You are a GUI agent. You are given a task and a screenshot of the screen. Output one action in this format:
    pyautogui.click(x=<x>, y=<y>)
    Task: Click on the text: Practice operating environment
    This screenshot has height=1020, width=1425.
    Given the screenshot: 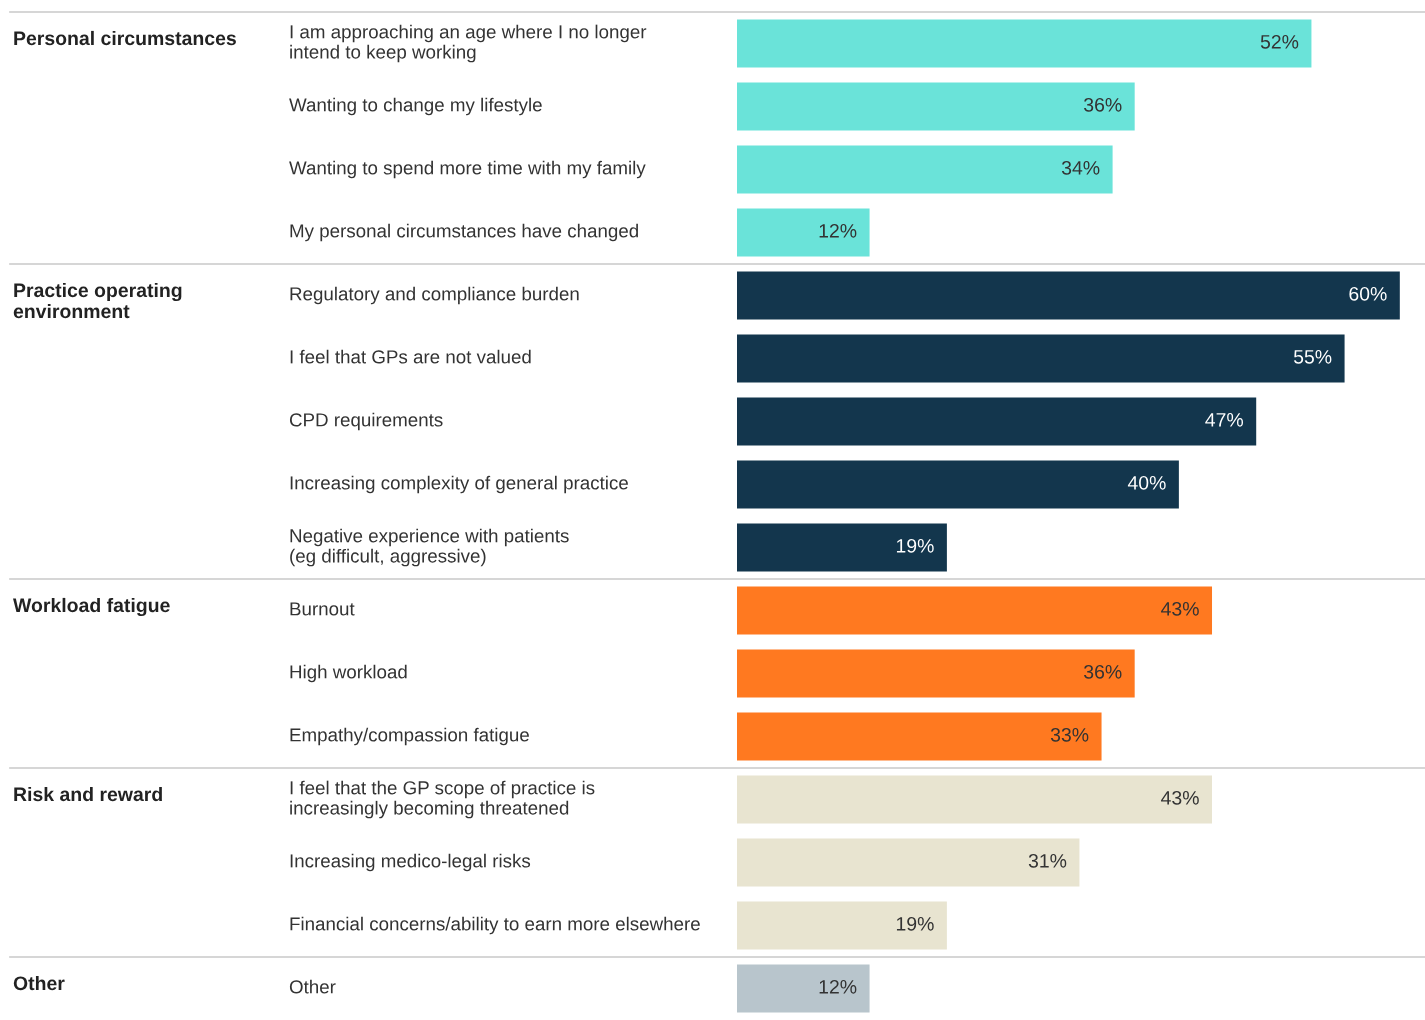 What is the action you would take?
    pyautogui.click(x=97, y=300)
    